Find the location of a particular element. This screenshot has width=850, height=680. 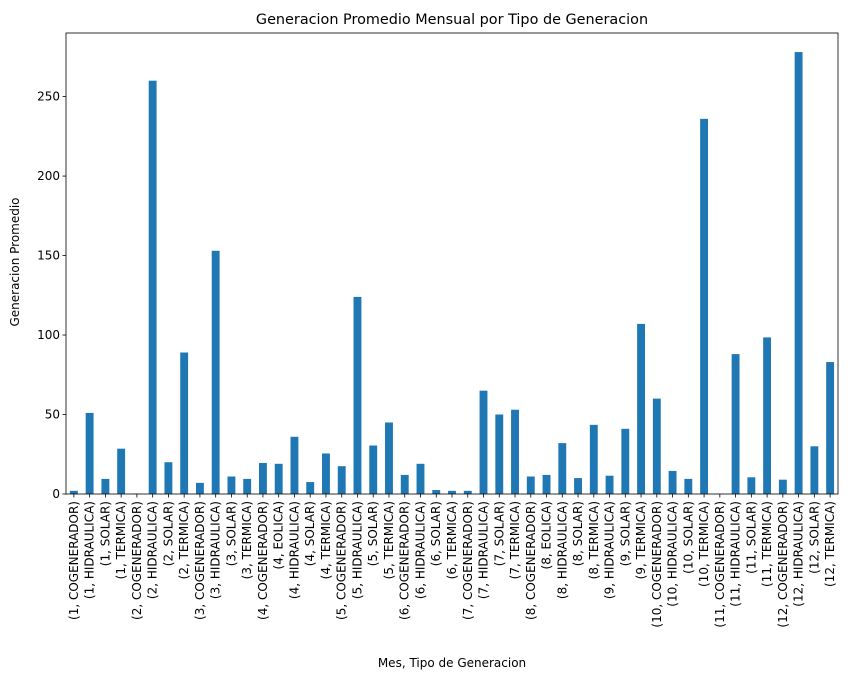

x-tick-label: (9, SOLAR) is located at coordinates (625, 533).